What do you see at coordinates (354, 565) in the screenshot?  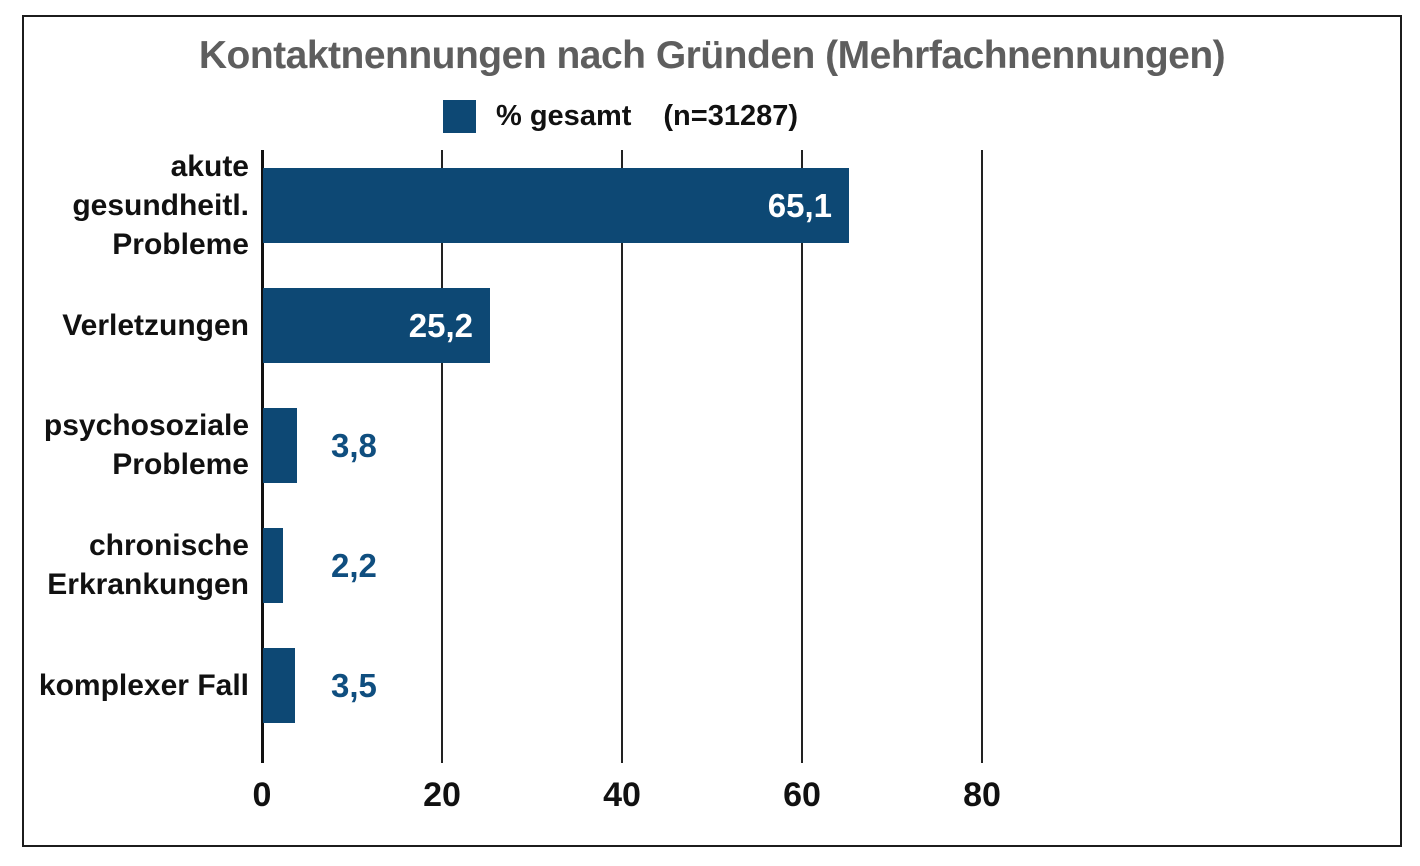 I see `bar-value-label-3: 2,2` at bounding box center [354, 565].